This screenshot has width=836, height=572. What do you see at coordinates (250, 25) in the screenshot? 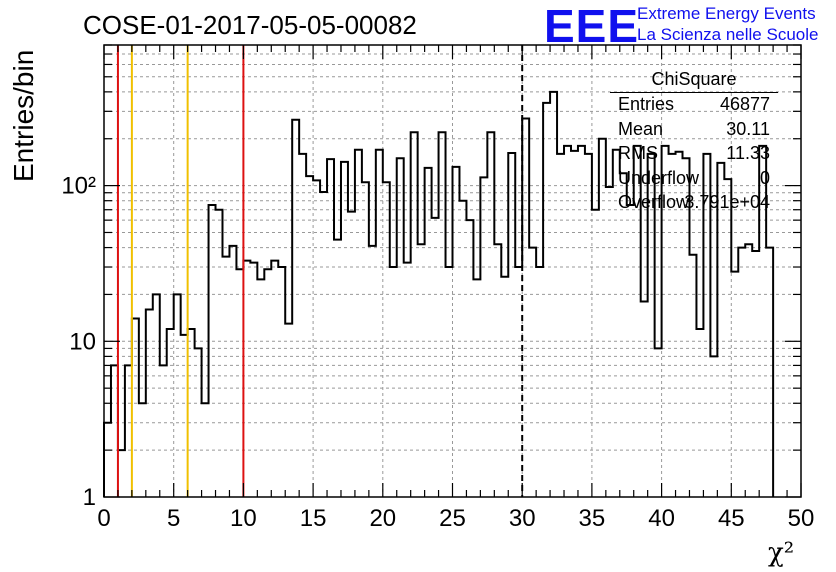
I see `plot-title: COSE-01-2017-05-05-00082` at bounding box center [250, 25].